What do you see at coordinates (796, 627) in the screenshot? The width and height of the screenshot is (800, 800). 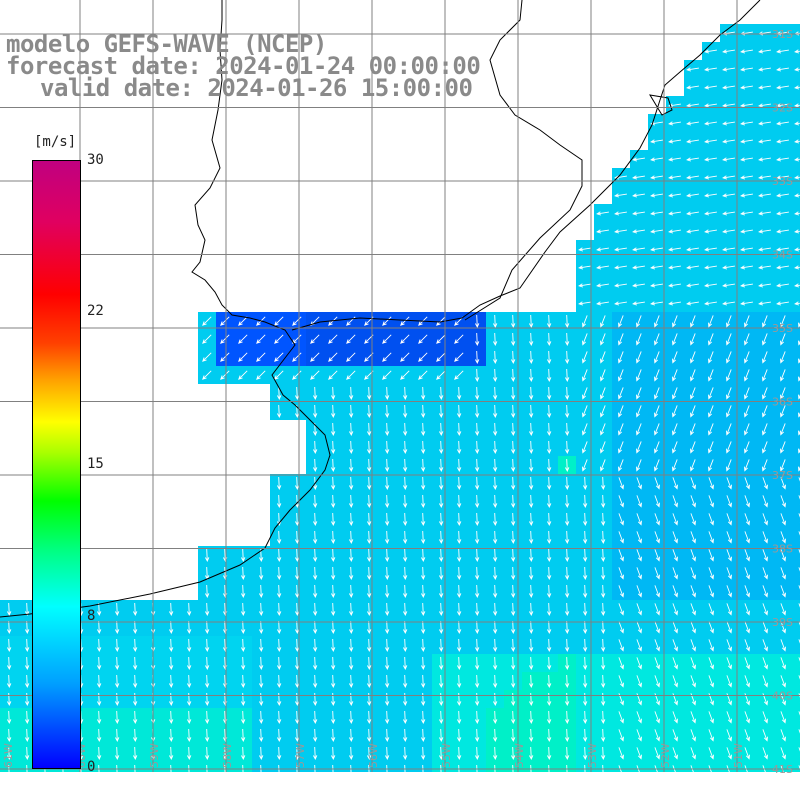 I see `field-cell` at bounding box center [796, 627].